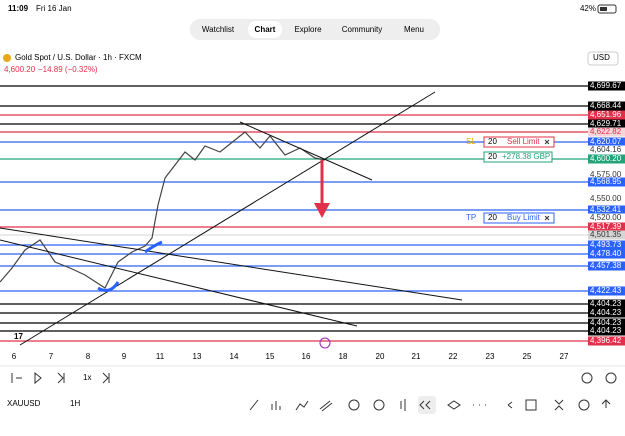 This screenshot has height=436, width=625. I want to click on price-label: 4,422.43, so click(606, 290).